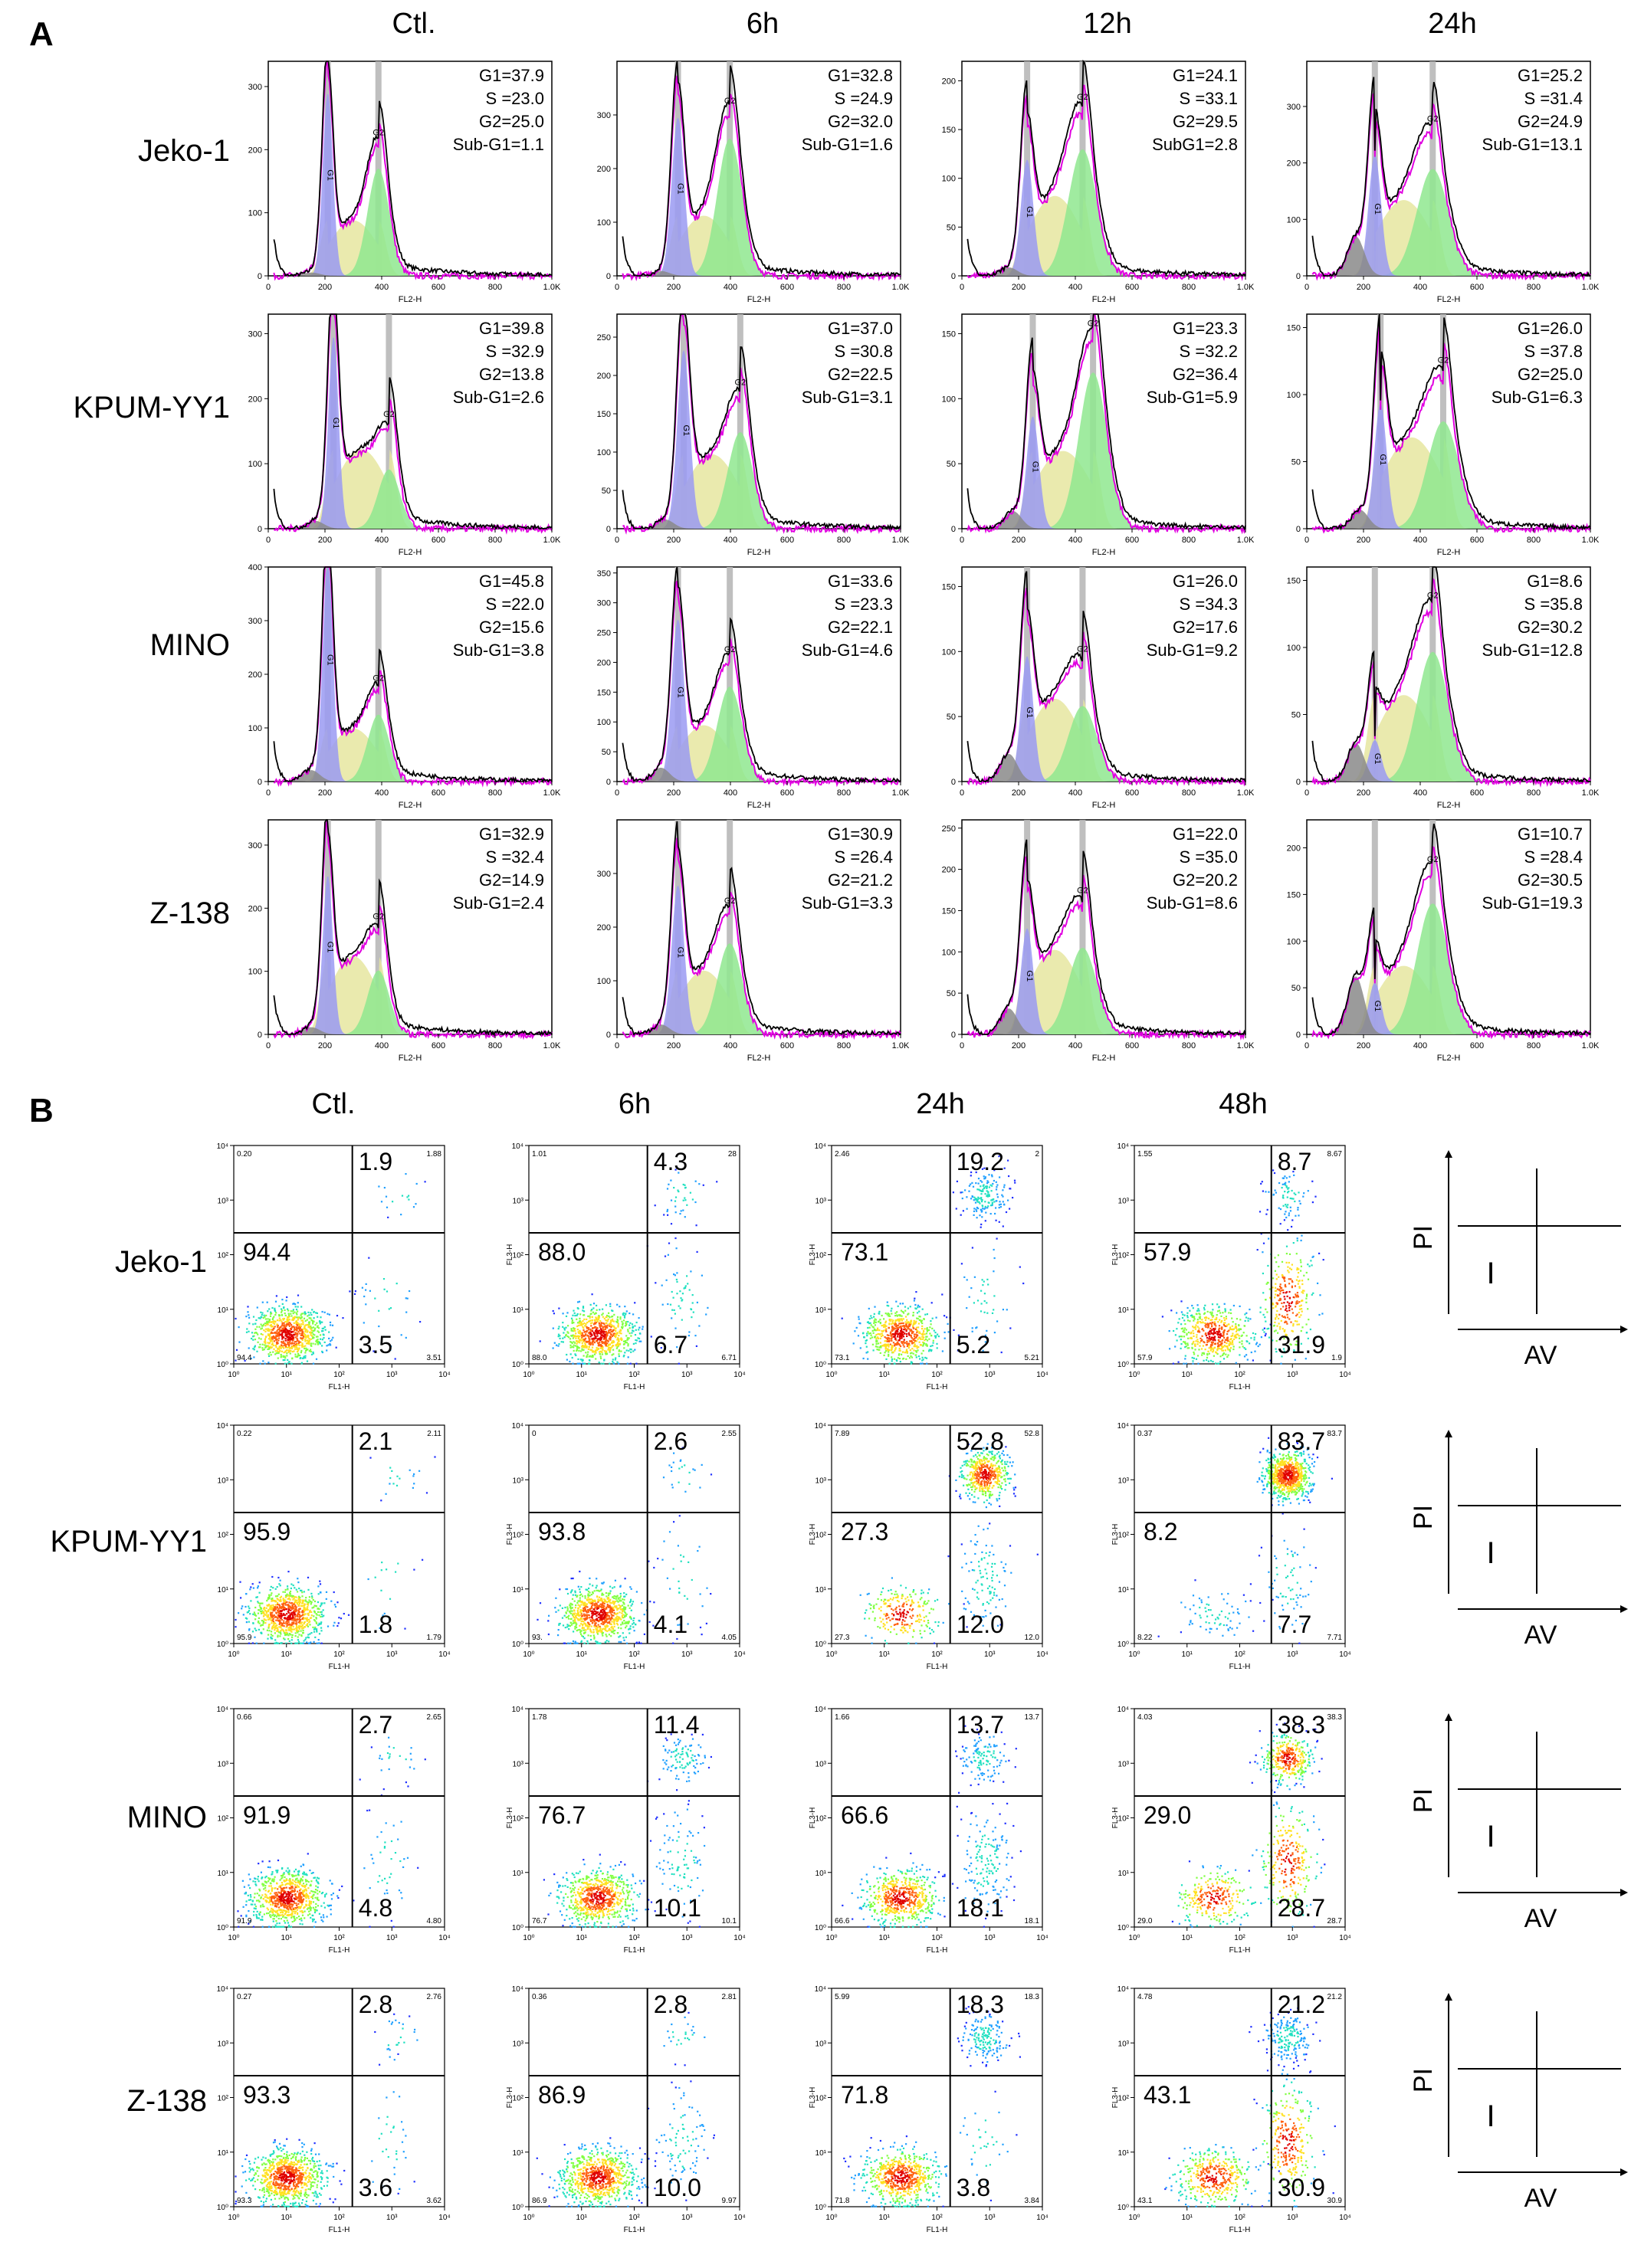 This screenshot has height=2268, width=1631. What do you see at coordinates (1550, 880) in the screenshot?
I see `phase-stat-text: G2=30.5` at bounding box center [1550, 880].